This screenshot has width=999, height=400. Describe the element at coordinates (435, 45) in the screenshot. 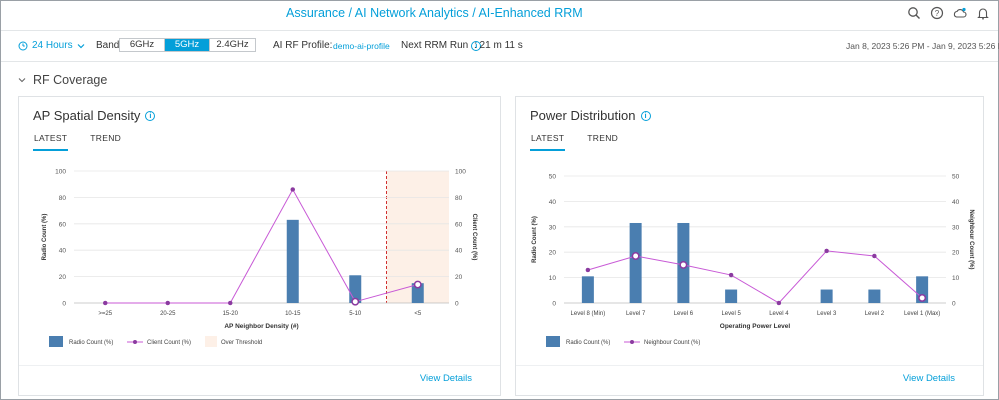

I see `next-rrm-run-text: Next RRM Run` at that location.